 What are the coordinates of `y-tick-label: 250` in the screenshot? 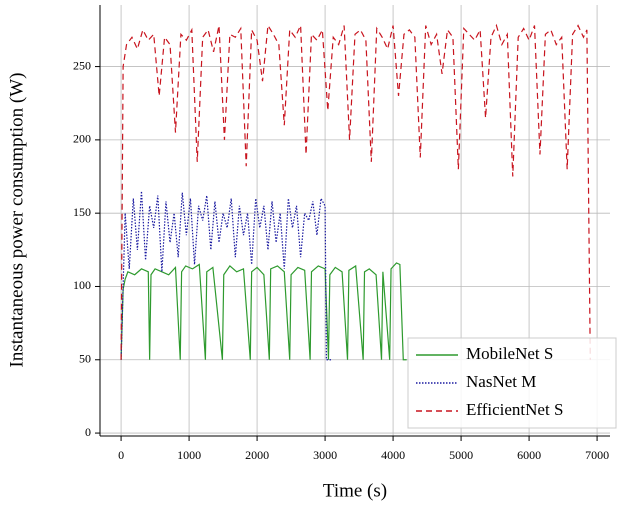 It's located at (82, 65).